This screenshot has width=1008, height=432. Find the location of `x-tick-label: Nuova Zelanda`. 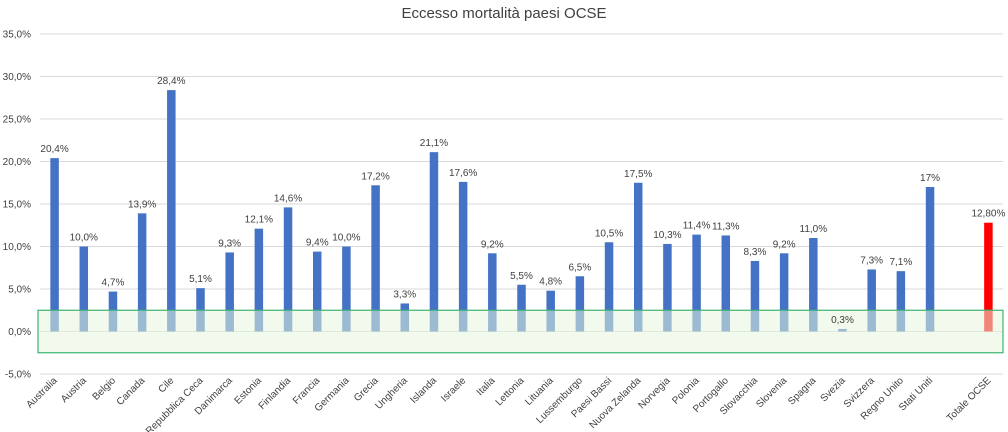

x-tick-label: Nuova Zelanda is located at coordinates (616, 403).